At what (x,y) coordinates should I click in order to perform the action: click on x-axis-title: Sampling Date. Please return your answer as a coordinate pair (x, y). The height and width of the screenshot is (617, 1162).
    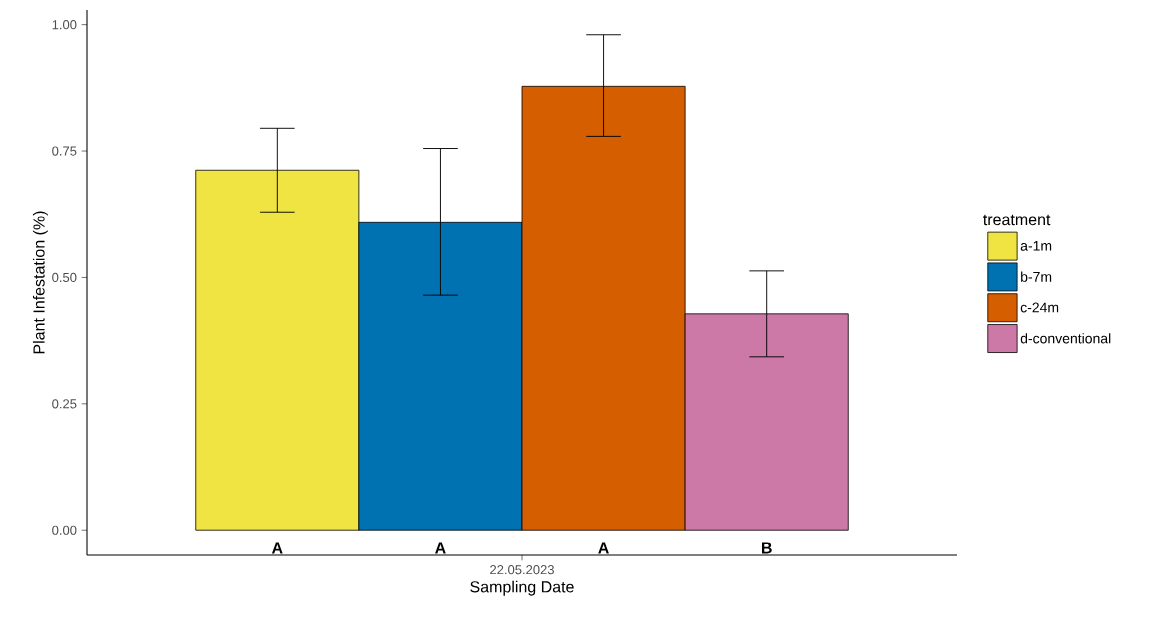
    Looking at the image, I should click on (522, 588).